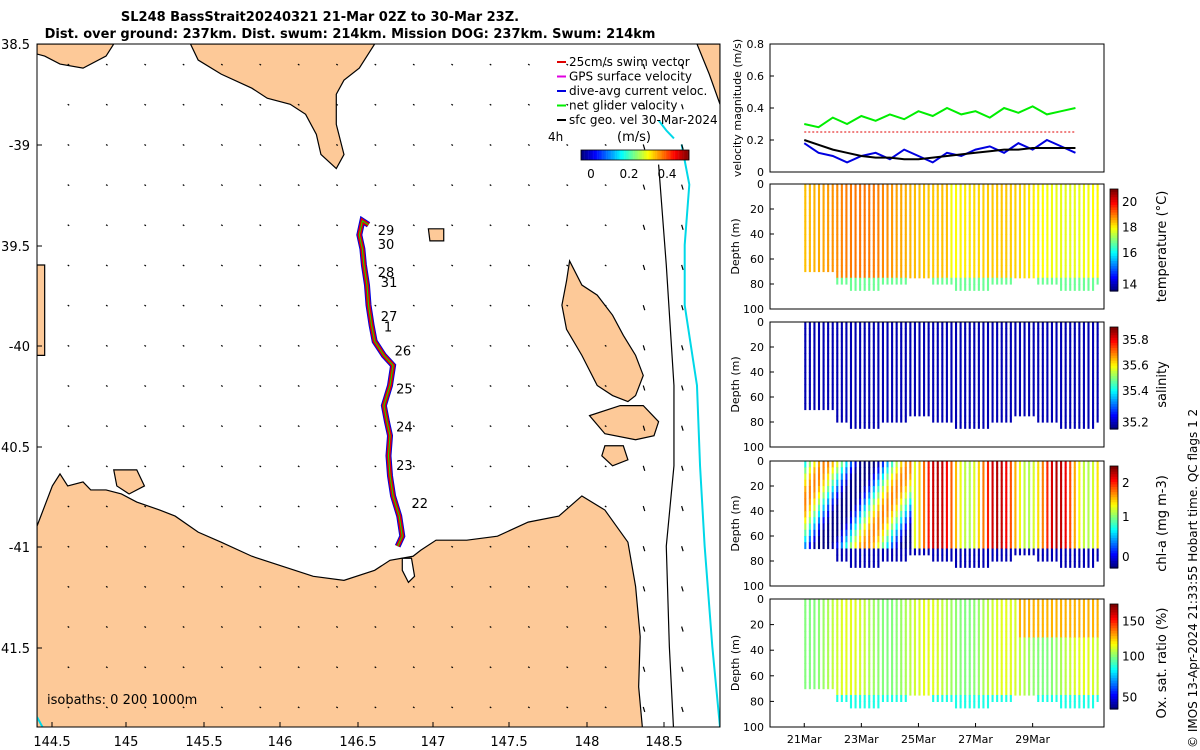  I want to click on colorbar-tick-label: 18, so click(1129, 227).